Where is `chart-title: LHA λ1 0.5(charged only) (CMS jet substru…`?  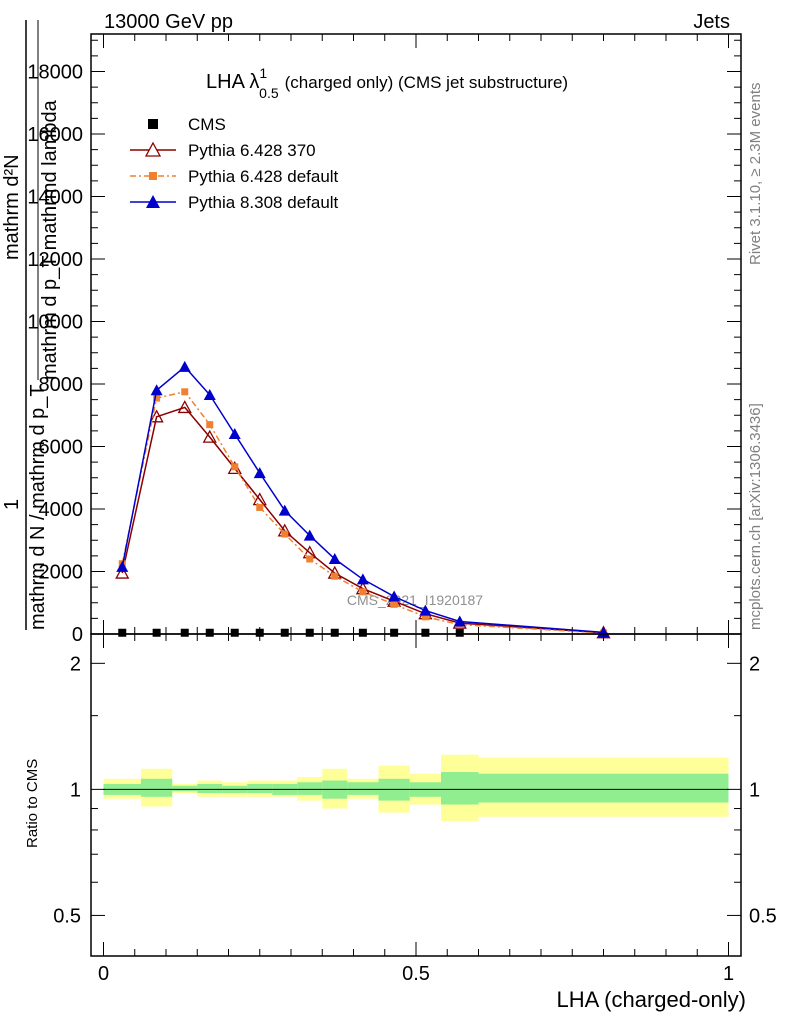 chart-title: LHA λ1 0.5(charged only) (CMS jet substru… is located at coordinates (387, 83).